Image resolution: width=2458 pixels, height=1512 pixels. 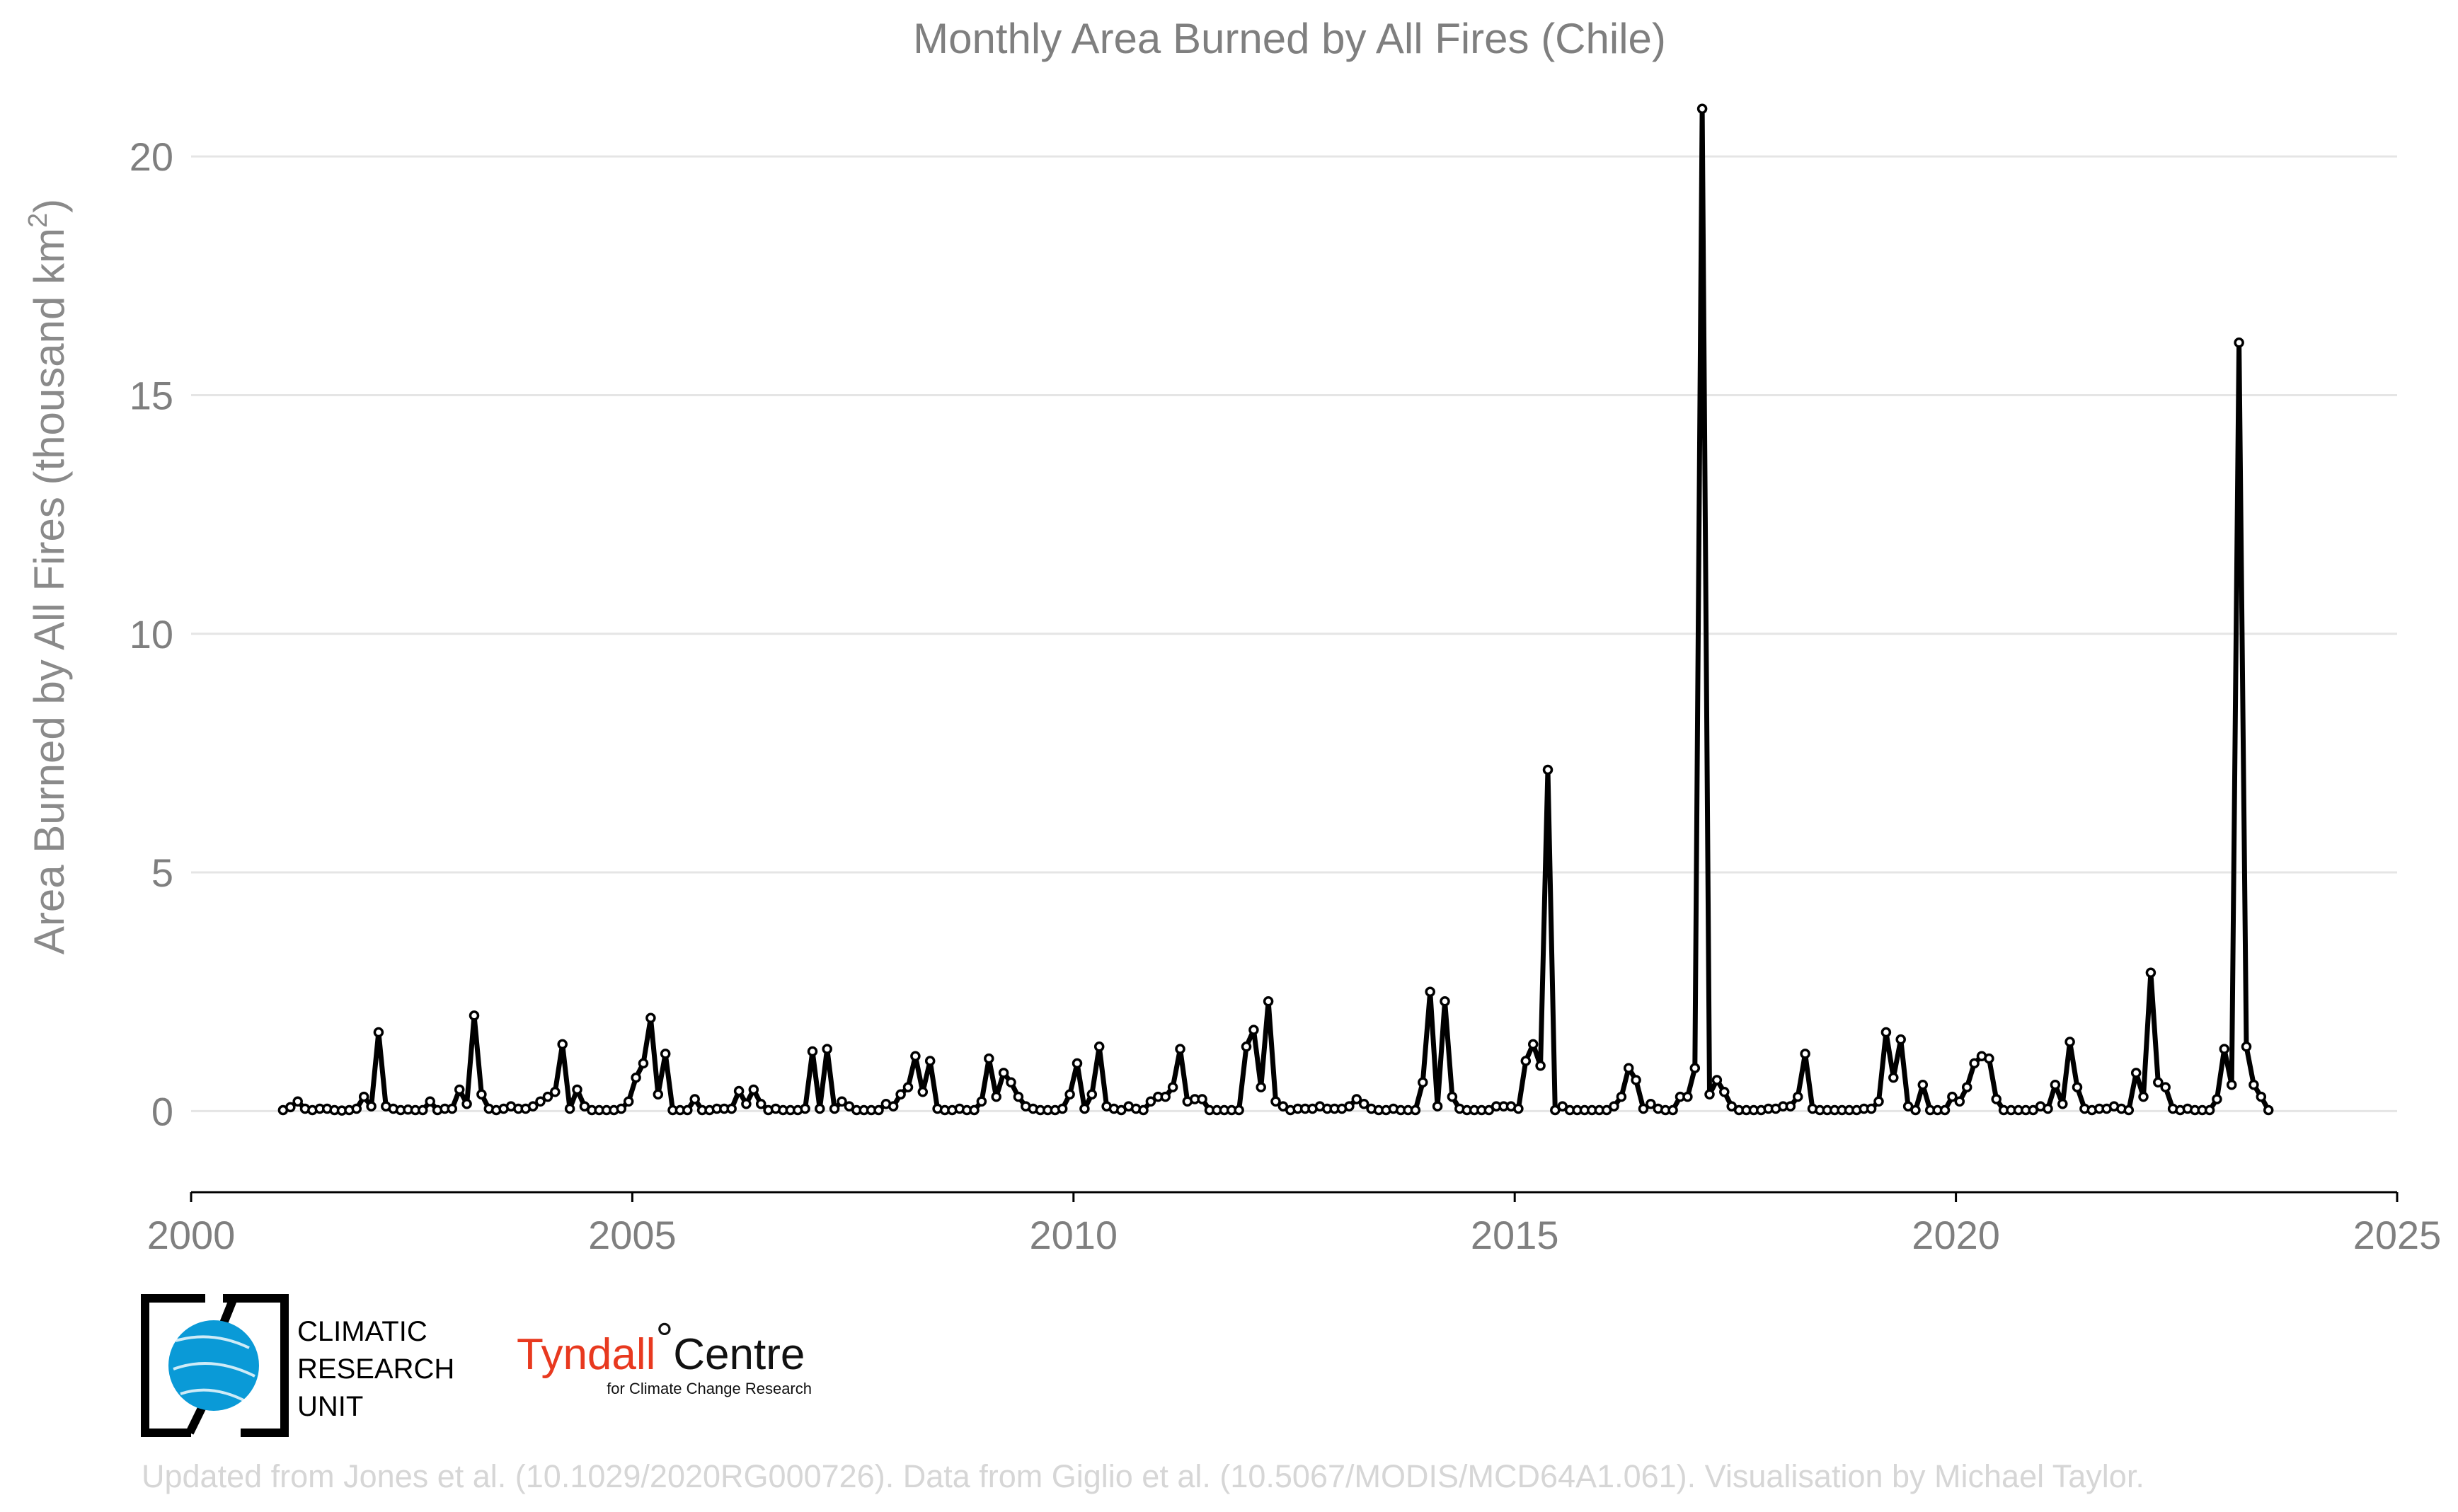 I want to click on cru-logo-bracket-left, so click(x=173, y=1365).